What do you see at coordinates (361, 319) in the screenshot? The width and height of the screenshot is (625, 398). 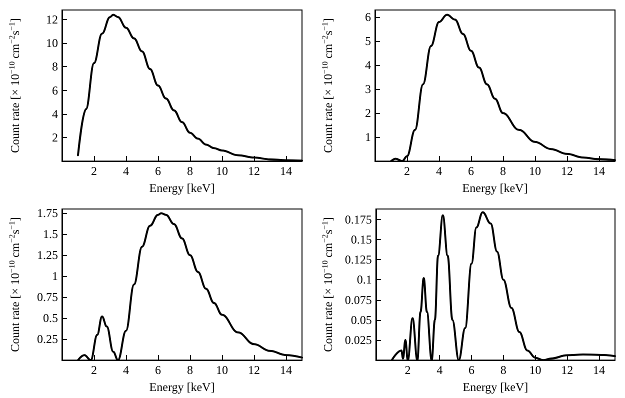 I see `y-tick-label: 0.05` at bounding box center [361, 319].